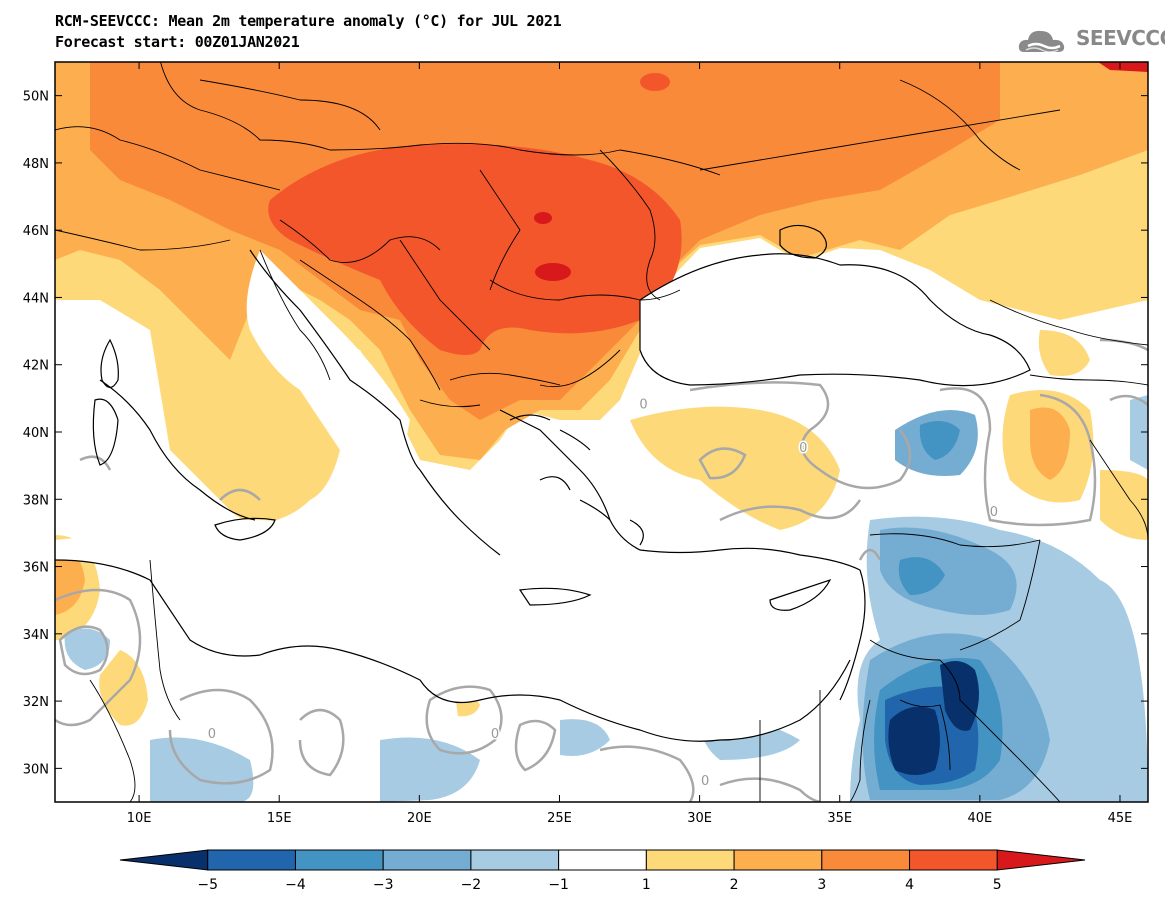  What do you see at coordinates (1041, 41) in the screenshot?
I see `seevccc-cloud-logo-icon` at bounding box center [1041, 41].